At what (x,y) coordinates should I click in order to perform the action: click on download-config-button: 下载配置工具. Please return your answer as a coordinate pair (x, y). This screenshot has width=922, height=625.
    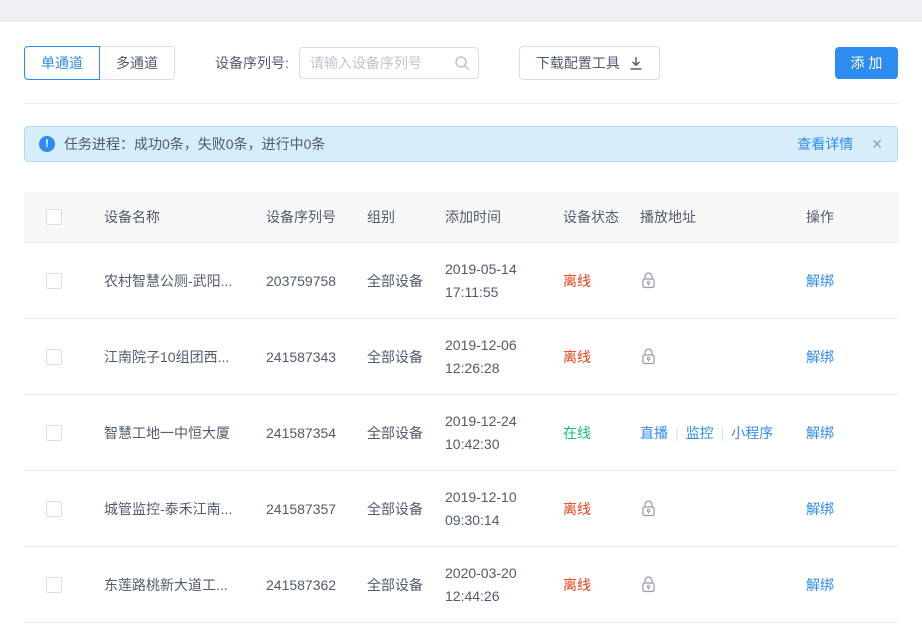
    Looking at the image, I should click on (589, 63).